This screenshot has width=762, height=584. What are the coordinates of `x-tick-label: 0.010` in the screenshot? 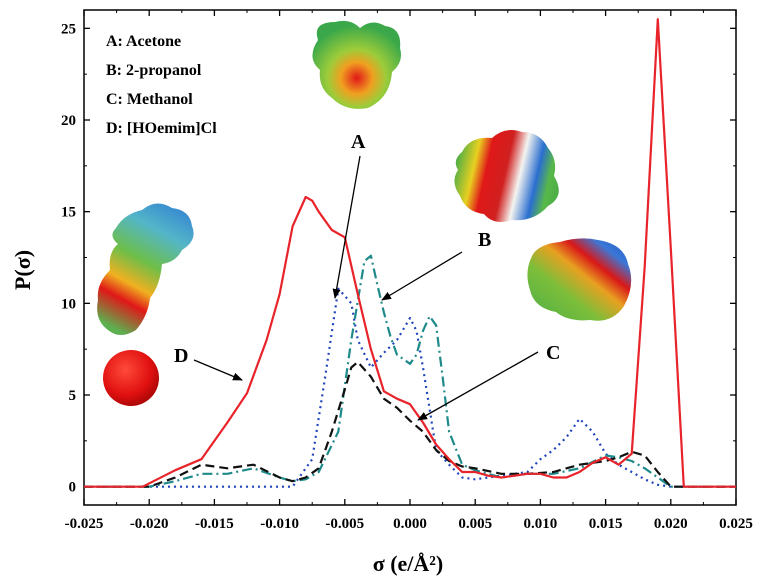 It's located at (541, 524).